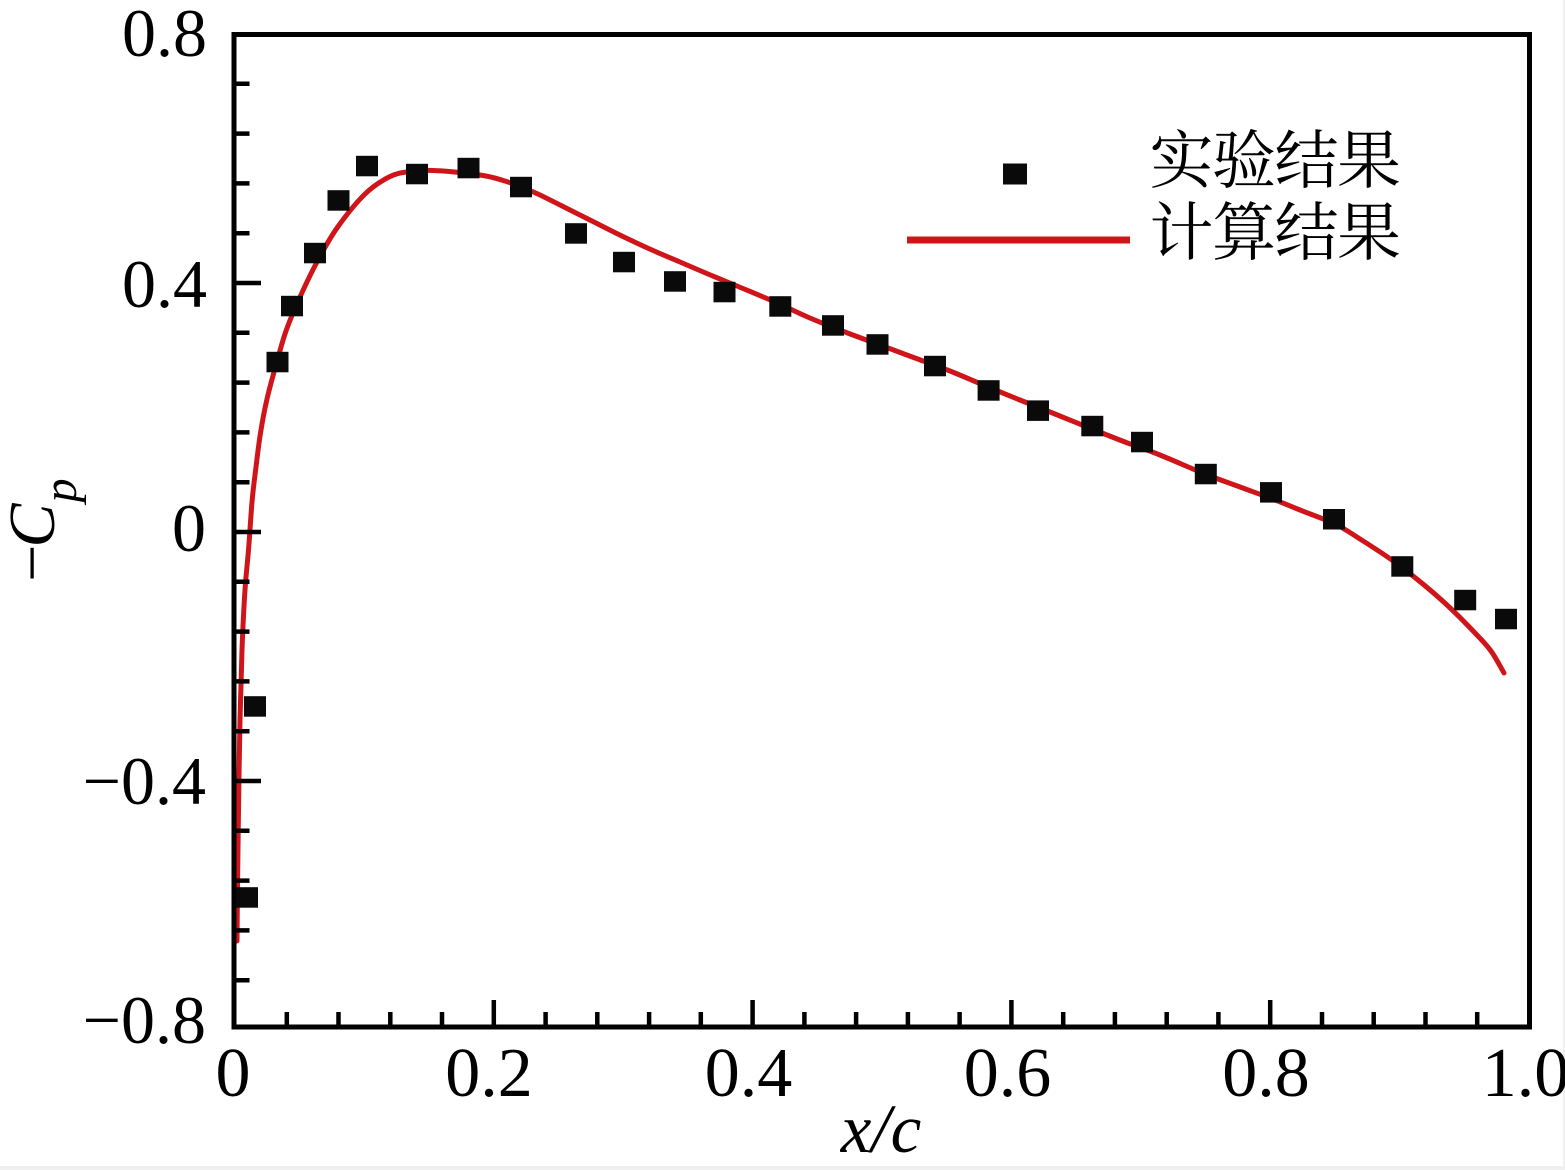 The width and height of the screenshot is (1565, 1170). What do you see at coordinates (144, 1020) in the screenshot?
I see `svg-text: −0.8` at bounding box center [144, 1020].